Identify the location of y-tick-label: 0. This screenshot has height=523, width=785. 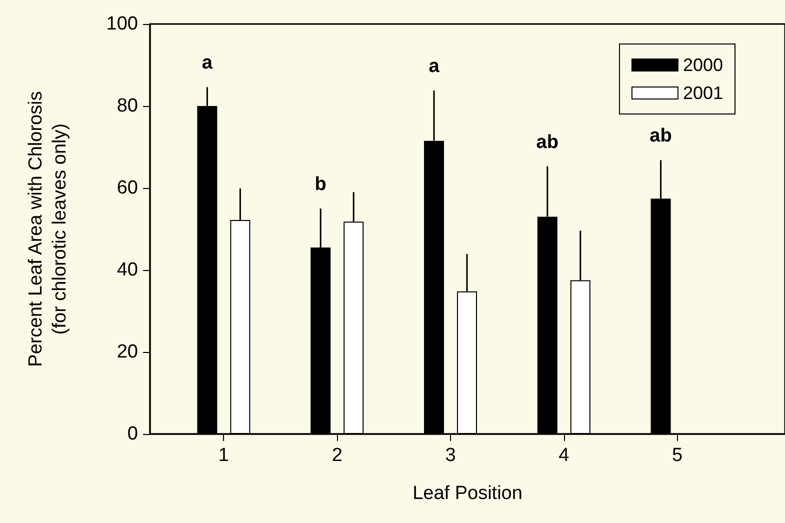
(132, 434).